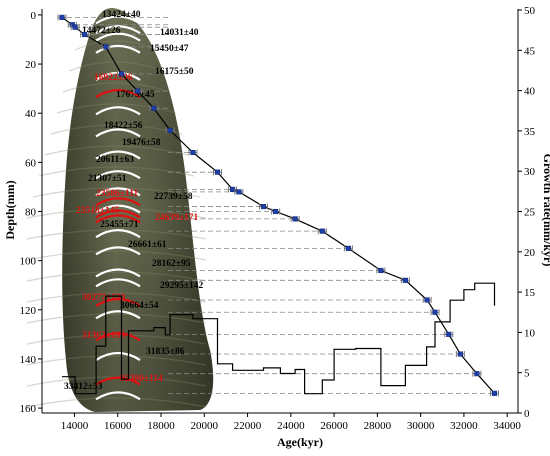  What do you see at coordinates (530, 333) in the screenshot?
I see `right-tick-label: 10` at bounding box center [530, 333].